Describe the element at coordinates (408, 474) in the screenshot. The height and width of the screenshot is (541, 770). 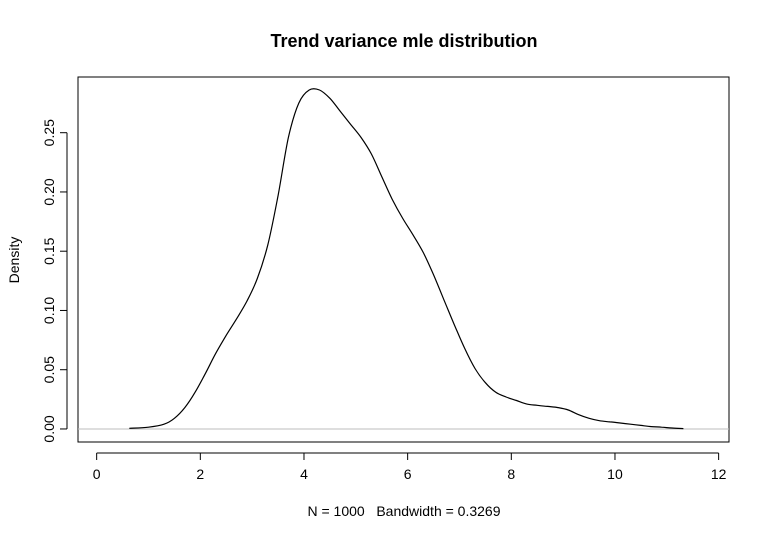
I see `x-tick-label: 6` at that location.